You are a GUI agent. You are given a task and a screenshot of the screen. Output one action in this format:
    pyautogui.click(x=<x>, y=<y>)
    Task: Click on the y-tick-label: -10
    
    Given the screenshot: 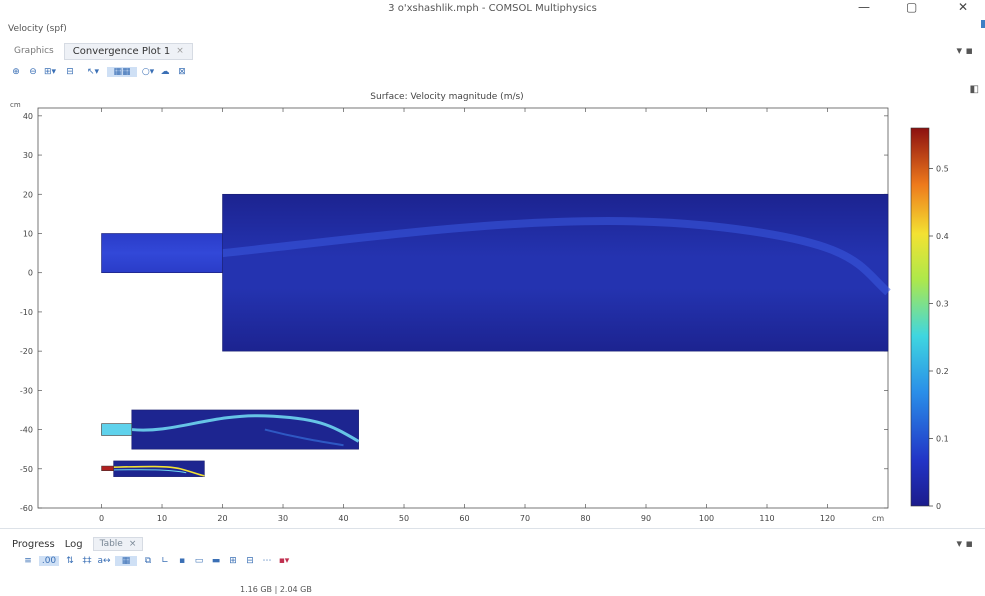 What is the action you would take?
    pyautogui.click(x=26, y=312)
    